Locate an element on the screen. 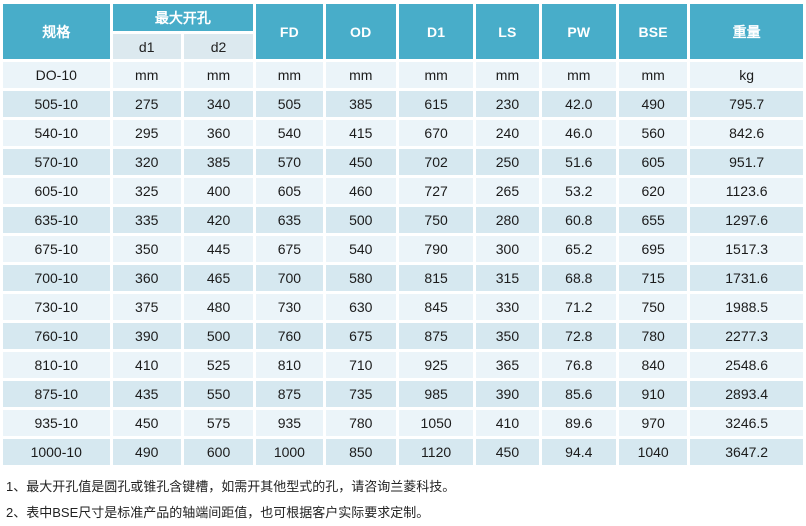  table-row-0-cell-1: 275 is located at coordinates (146, 104).